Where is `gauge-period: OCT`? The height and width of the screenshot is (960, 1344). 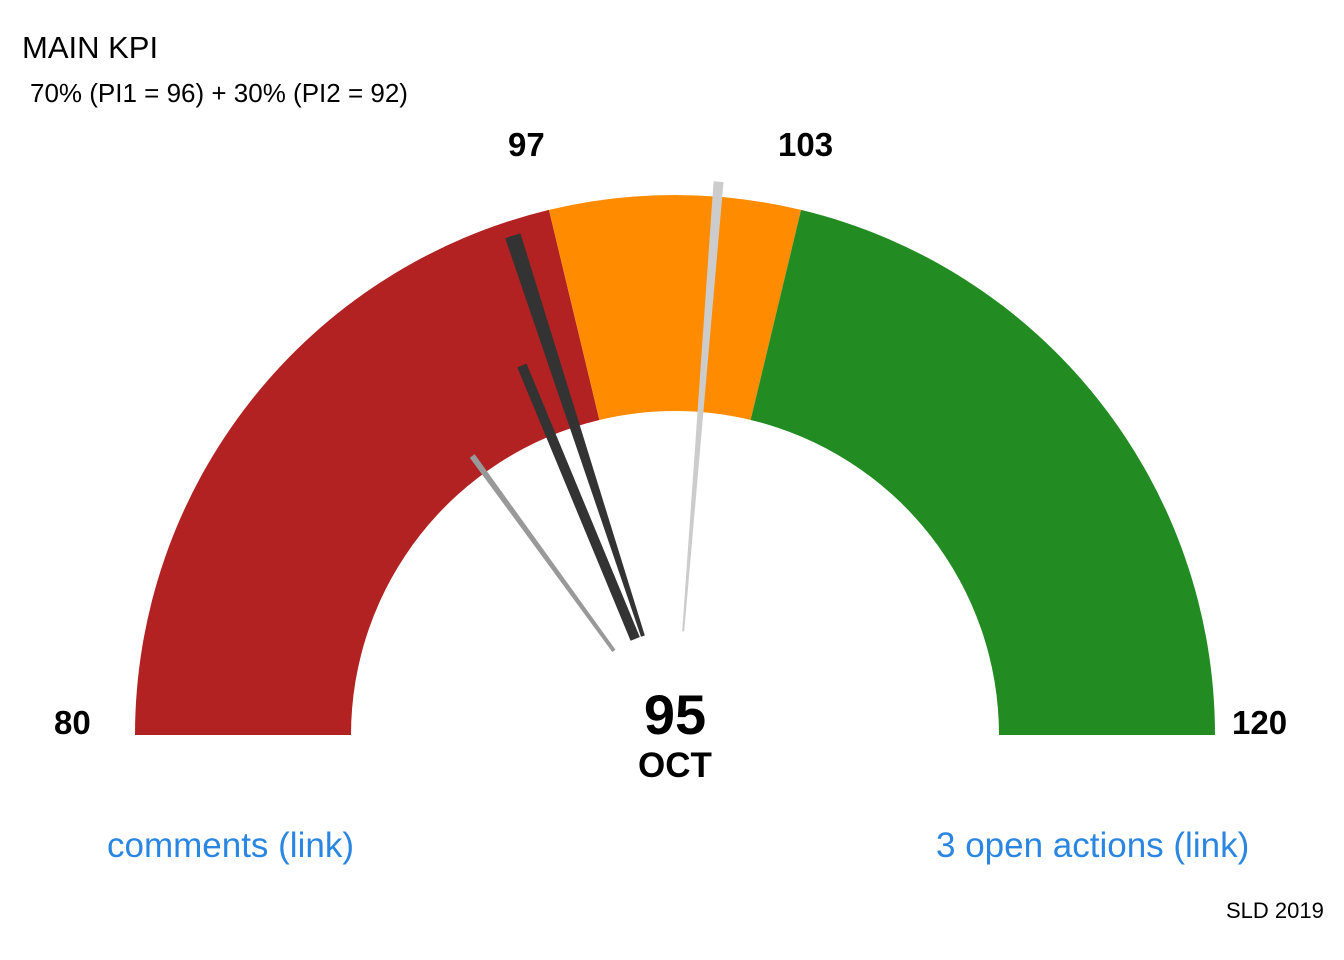 gauge-period: OCT is located at coordinates (675, 765).